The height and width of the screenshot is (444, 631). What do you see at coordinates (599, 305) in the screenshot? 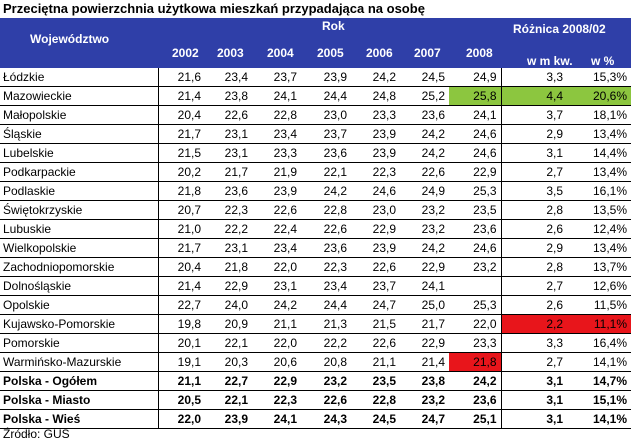
I see `diff-percent-cell: 11,5%` at bounding box center [599, 305].